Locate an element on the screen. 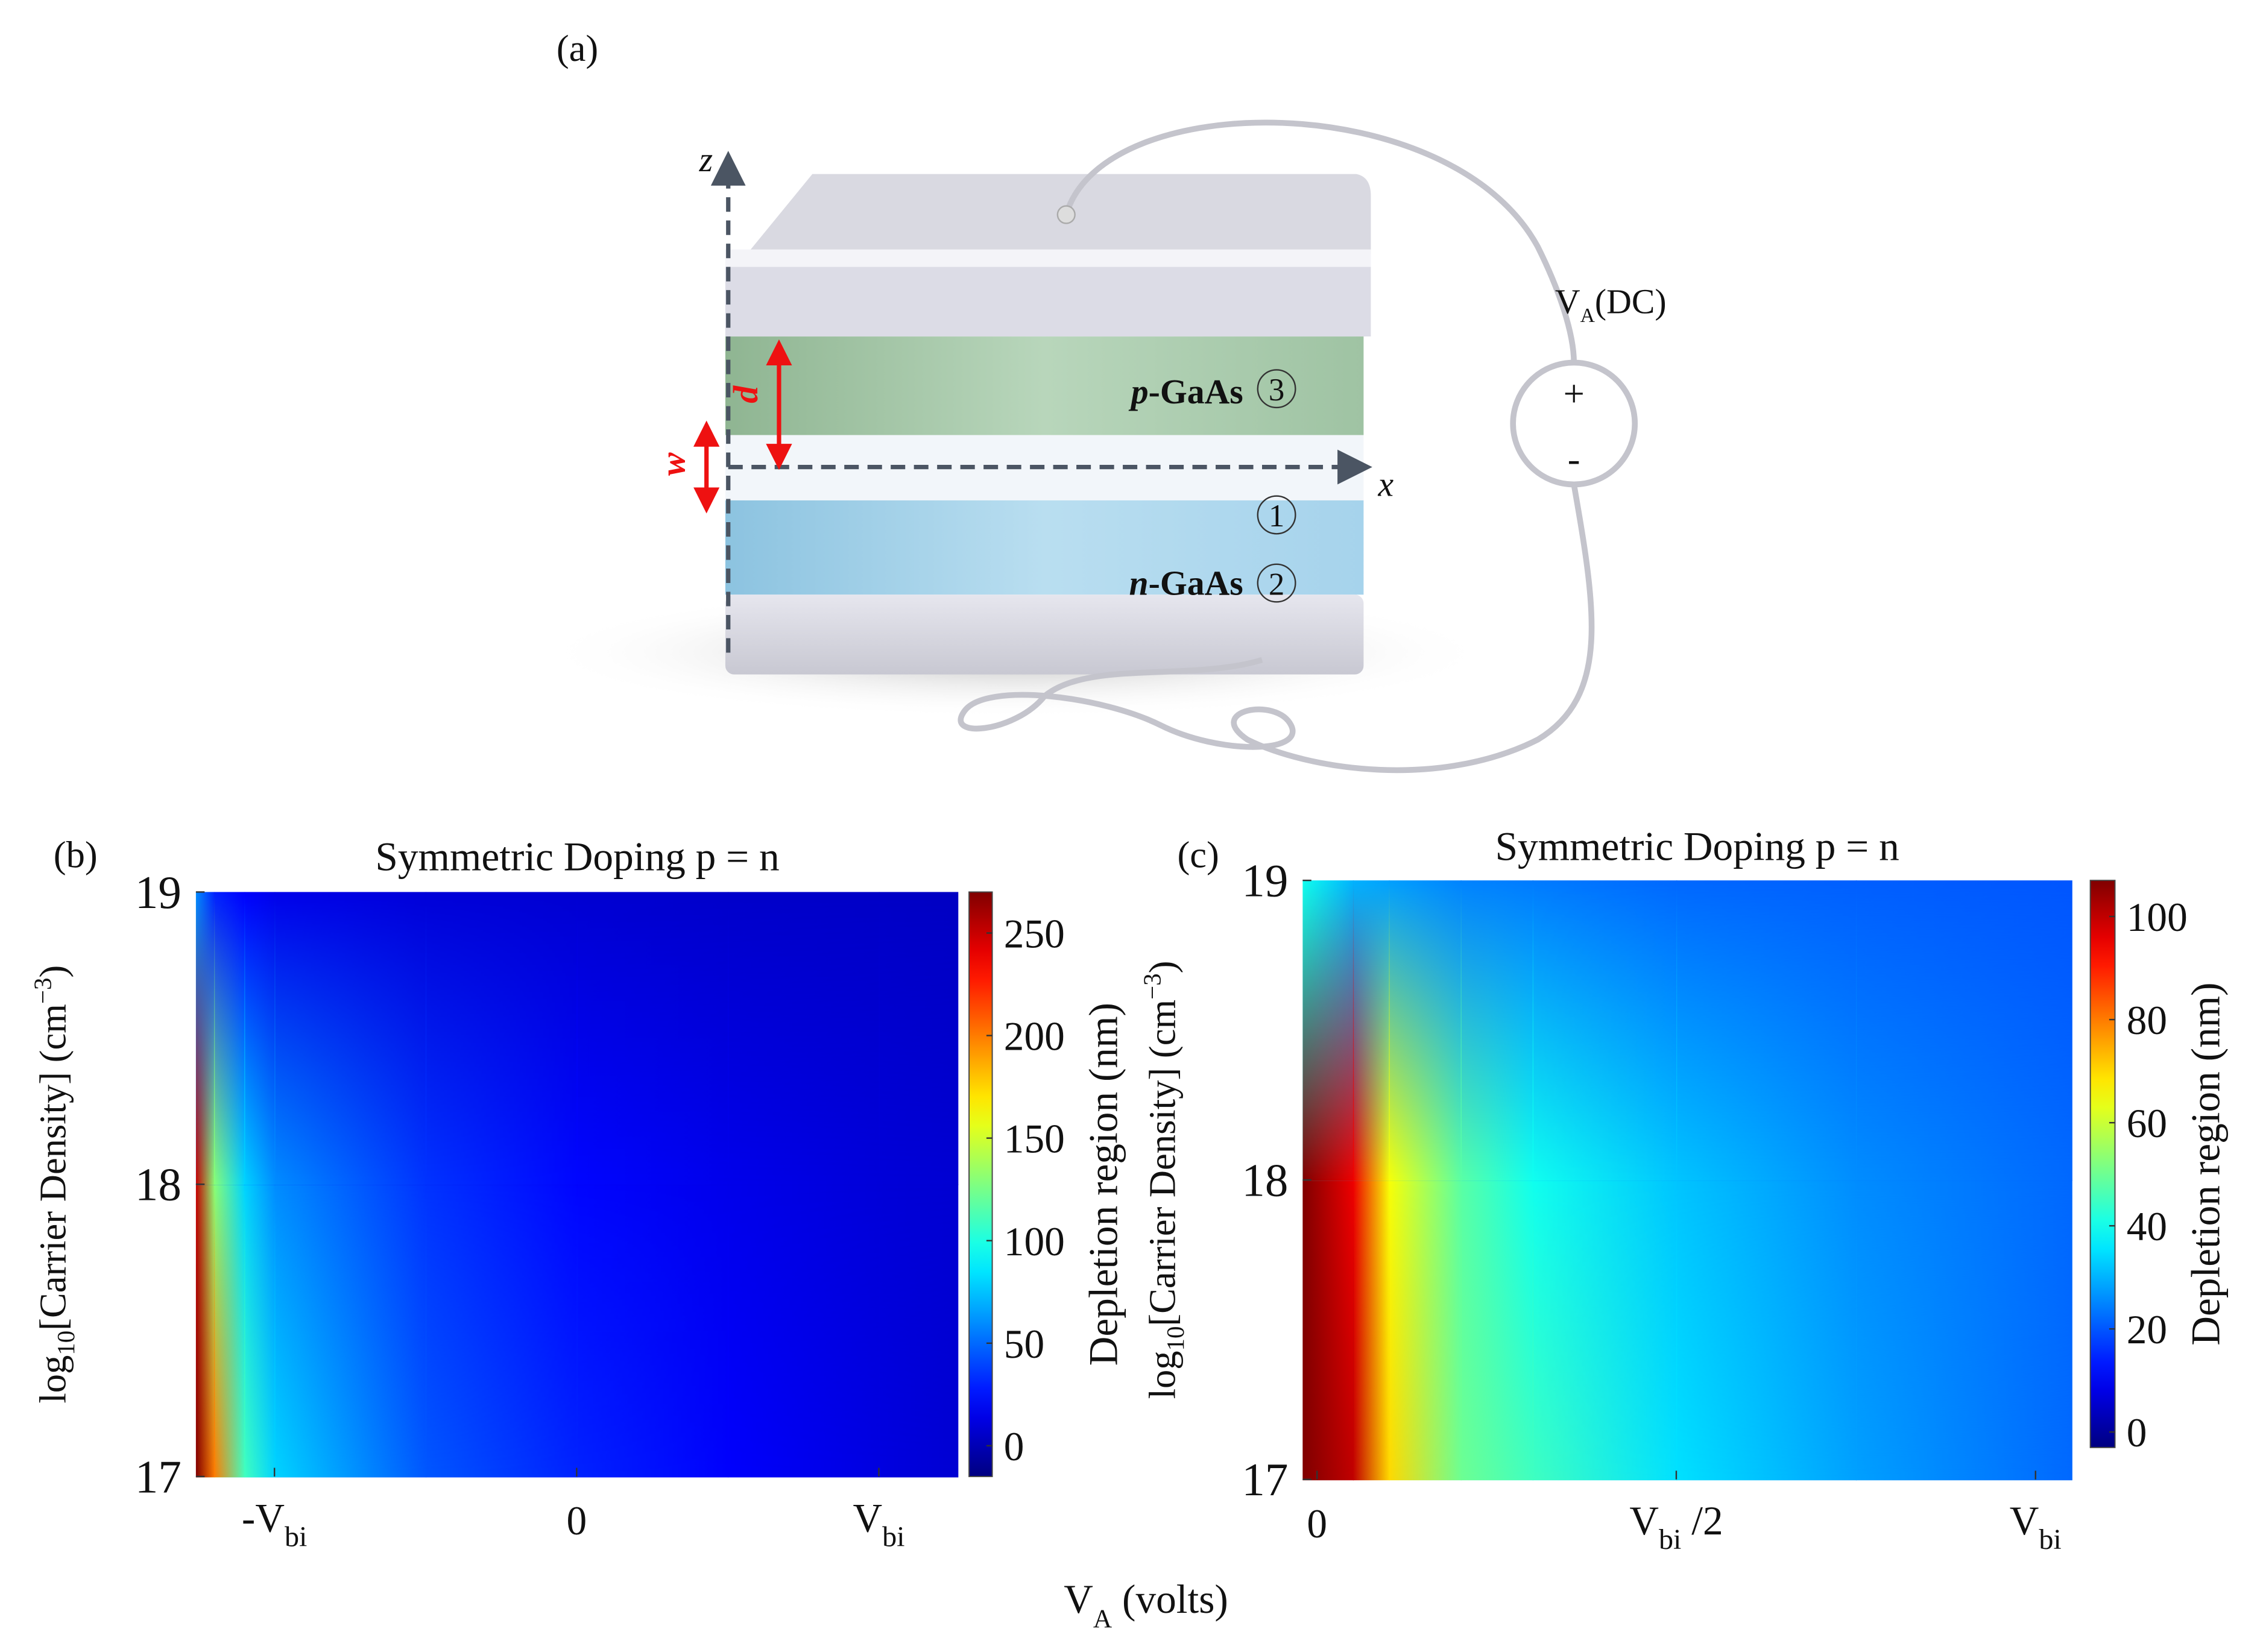 The height and width of the screenshot is (1652, 2263). voltage-source is located at coordinates (1574, 423).